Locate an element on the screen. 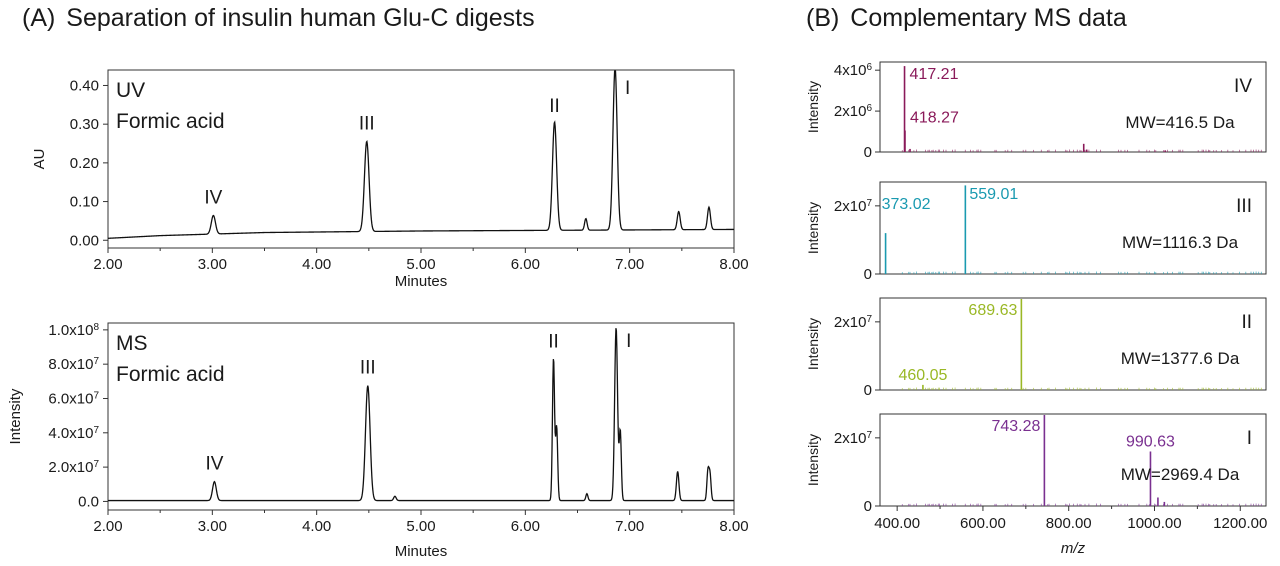  y-tick-label: 2x106 is located at coordinates (853, 112).